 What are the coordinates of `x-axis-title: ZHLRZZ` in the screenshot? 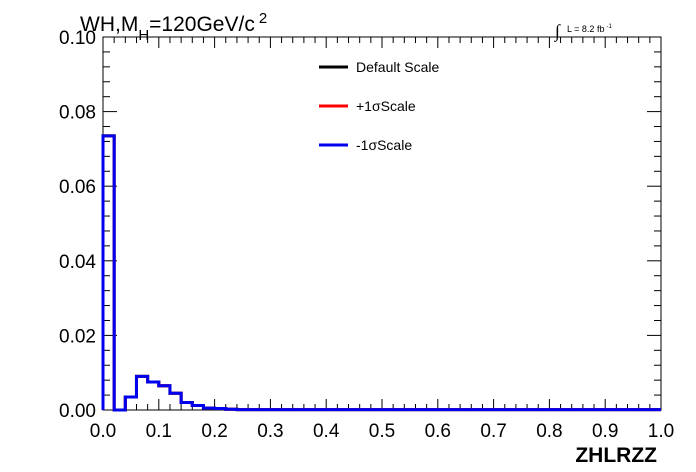 It's located at (616, 455).